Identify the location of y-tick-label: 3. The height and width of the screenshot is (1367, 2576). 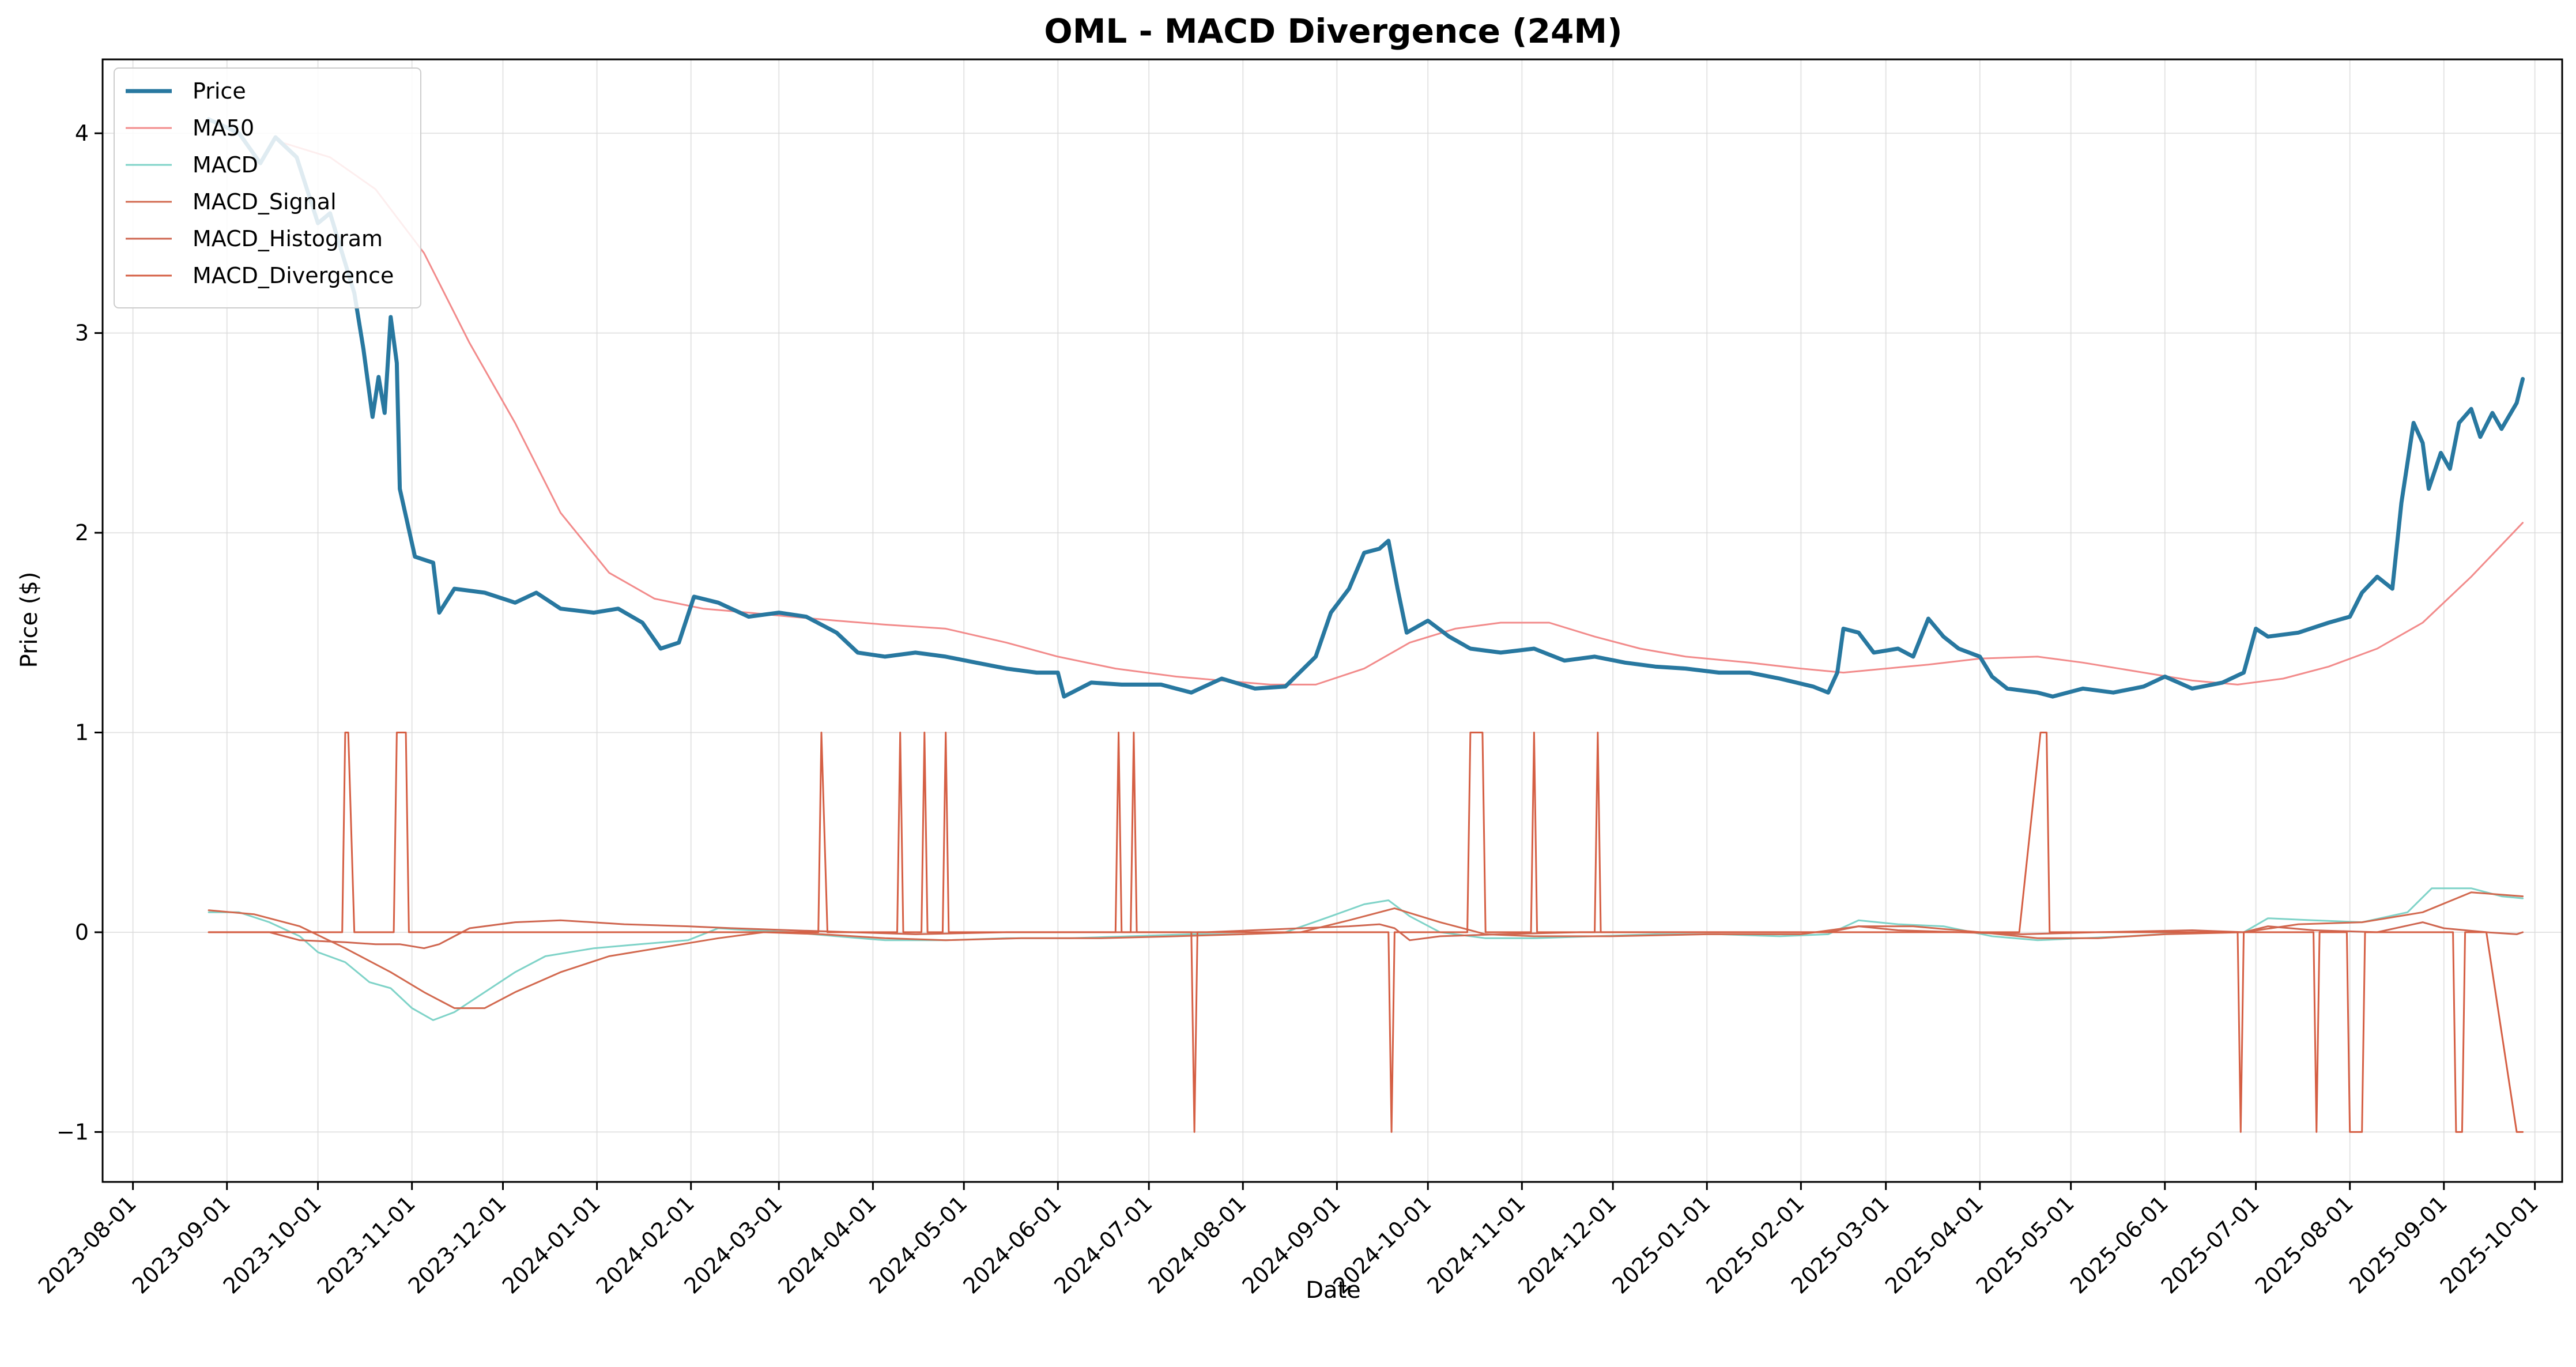
(82, 333).